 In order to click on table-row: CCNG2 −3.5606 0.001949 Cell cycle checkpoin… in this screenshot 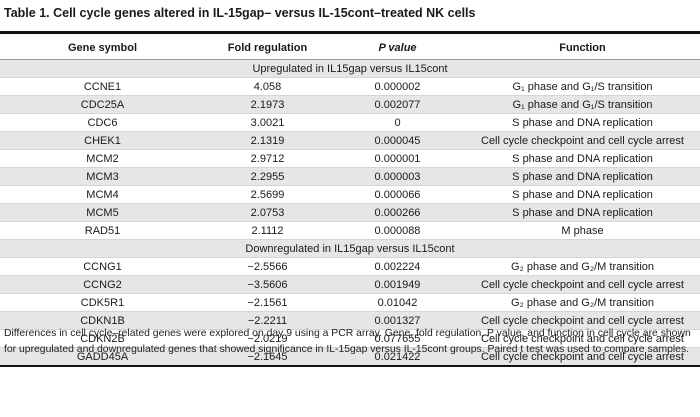, I will do `click(350, 284)`.